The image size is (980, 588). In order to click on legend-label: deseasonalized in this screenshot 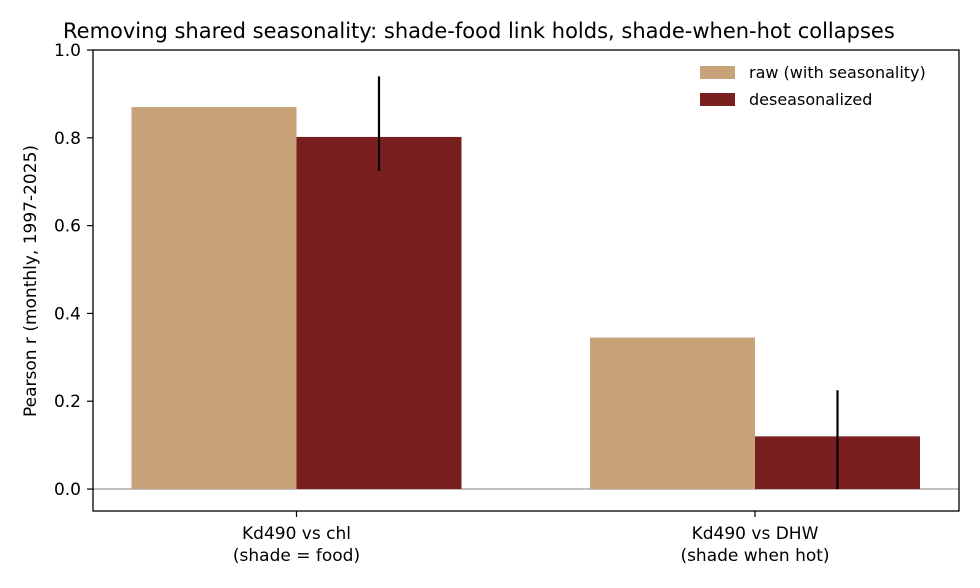, I will do `click(810, 99)`.